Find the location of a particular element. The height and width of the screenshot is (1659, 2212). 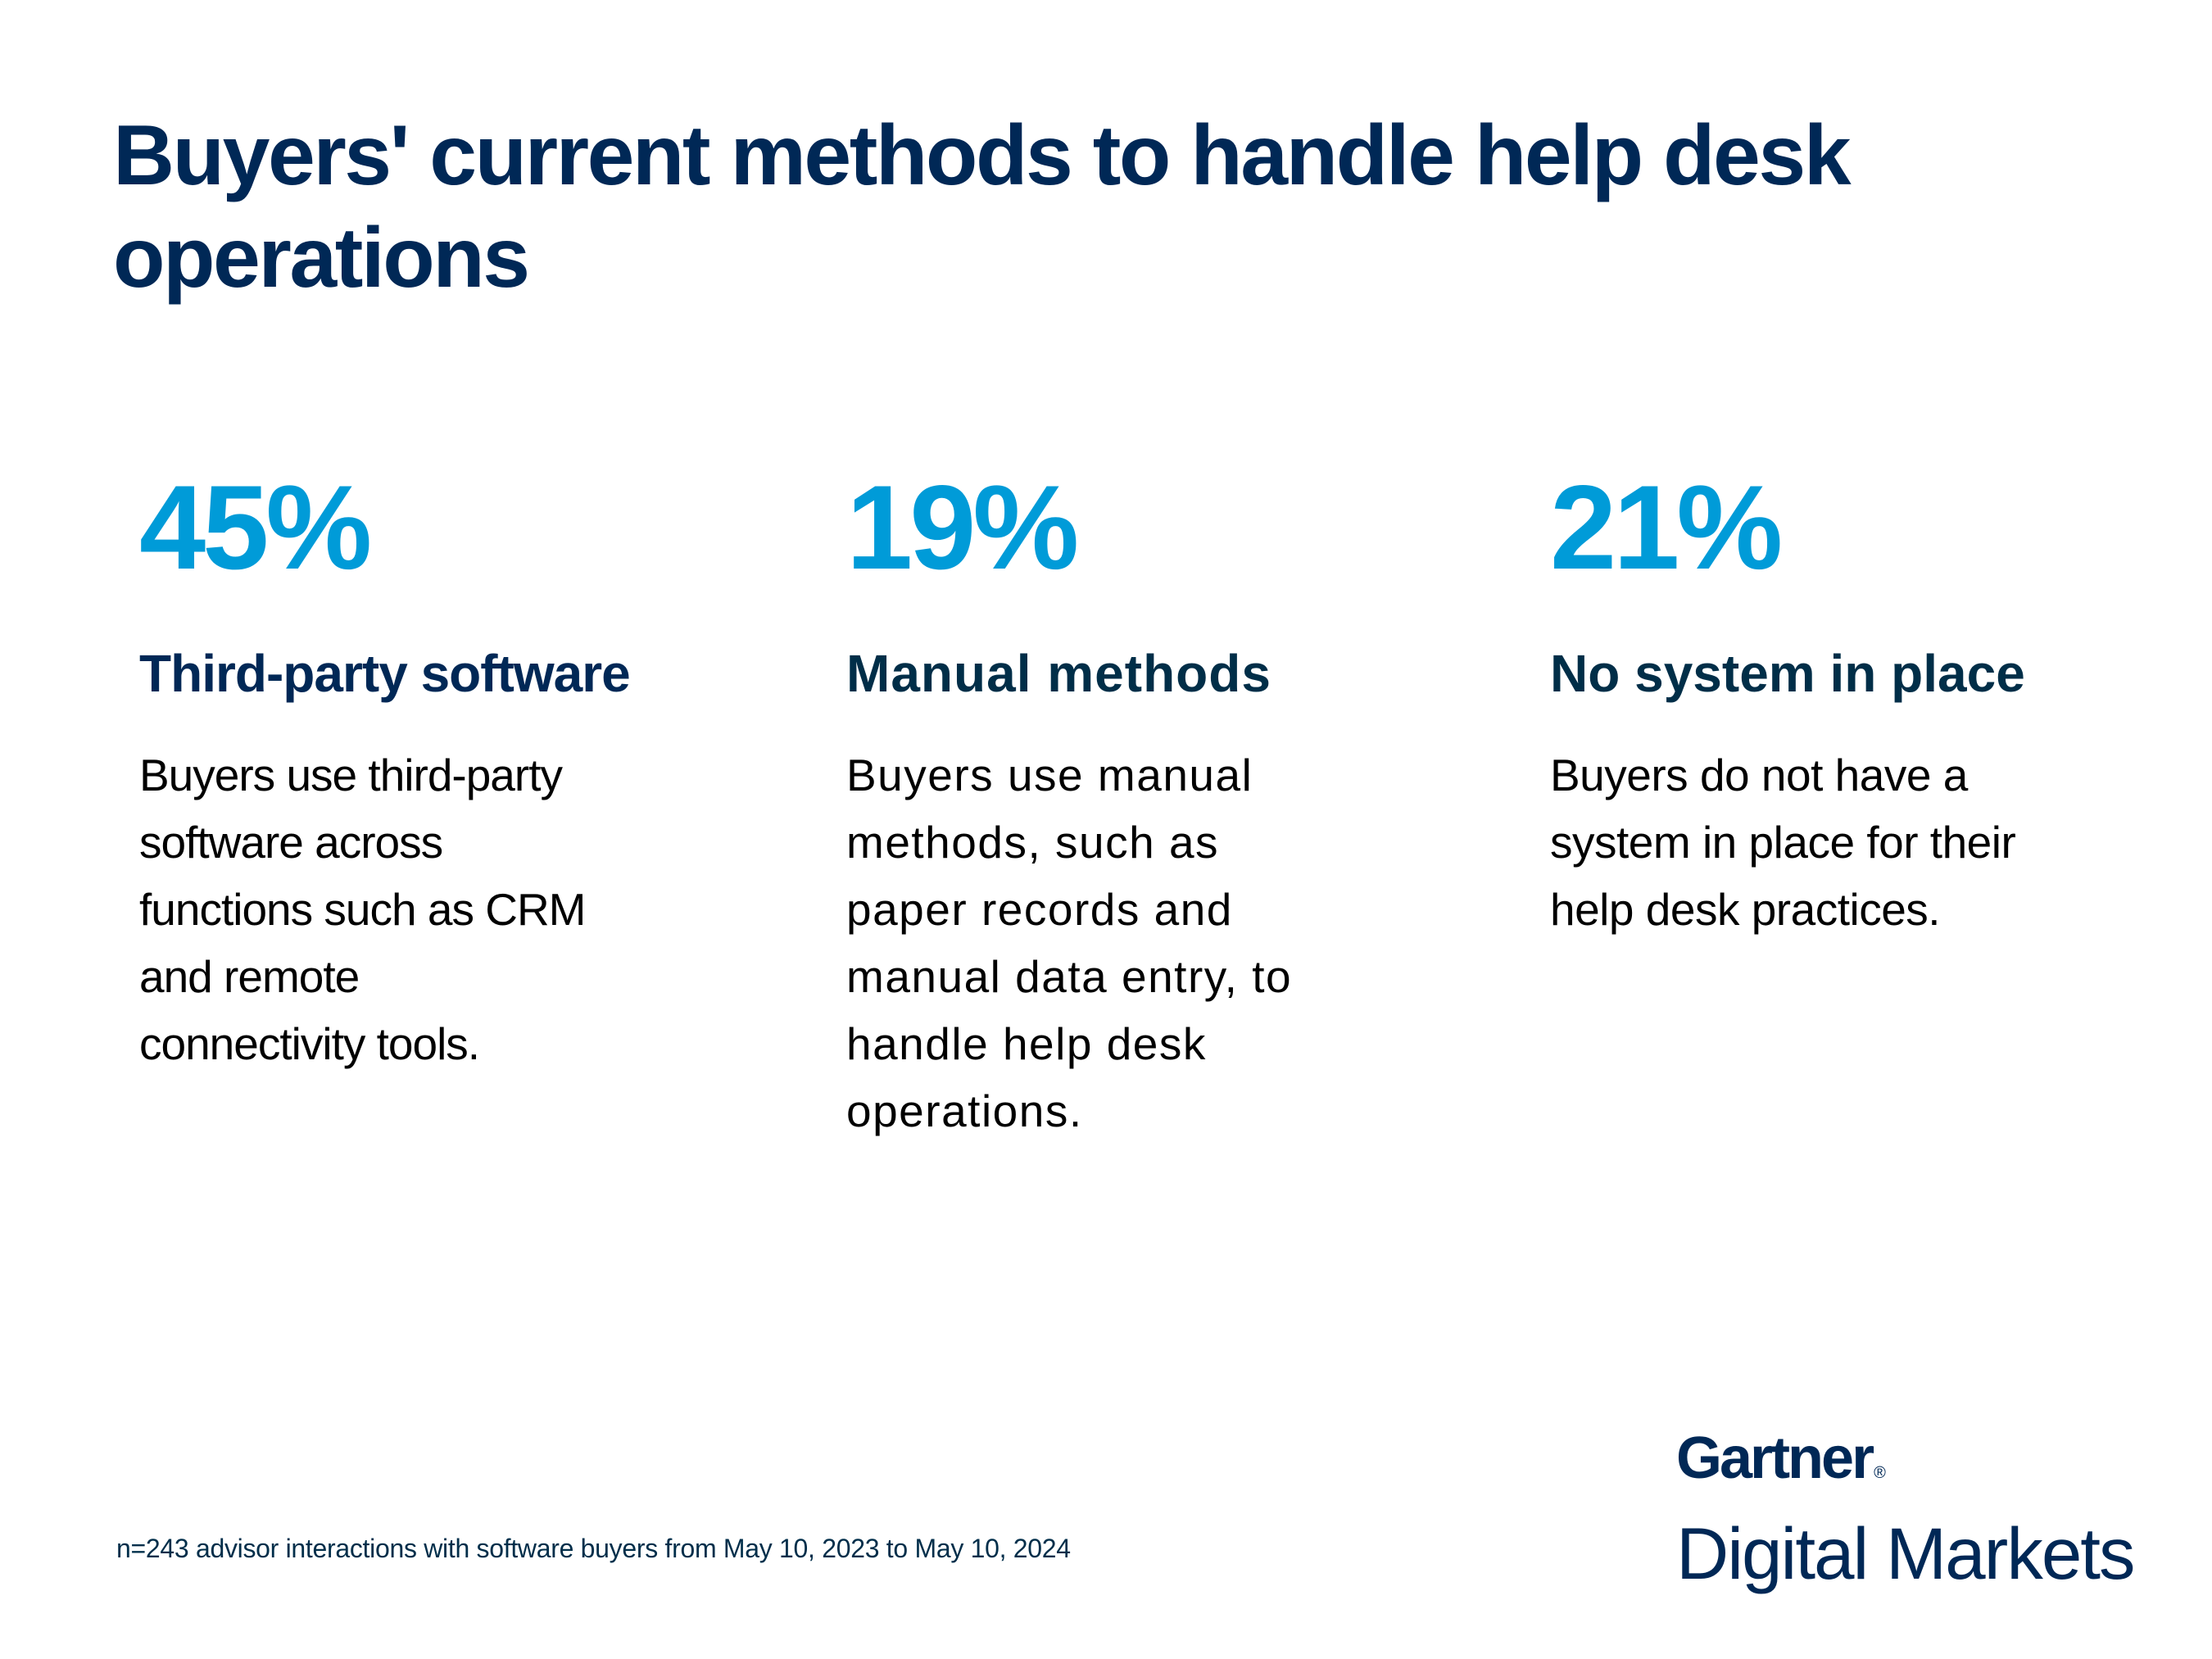

stat-value: 21% is located at coordinates (1666, 527).